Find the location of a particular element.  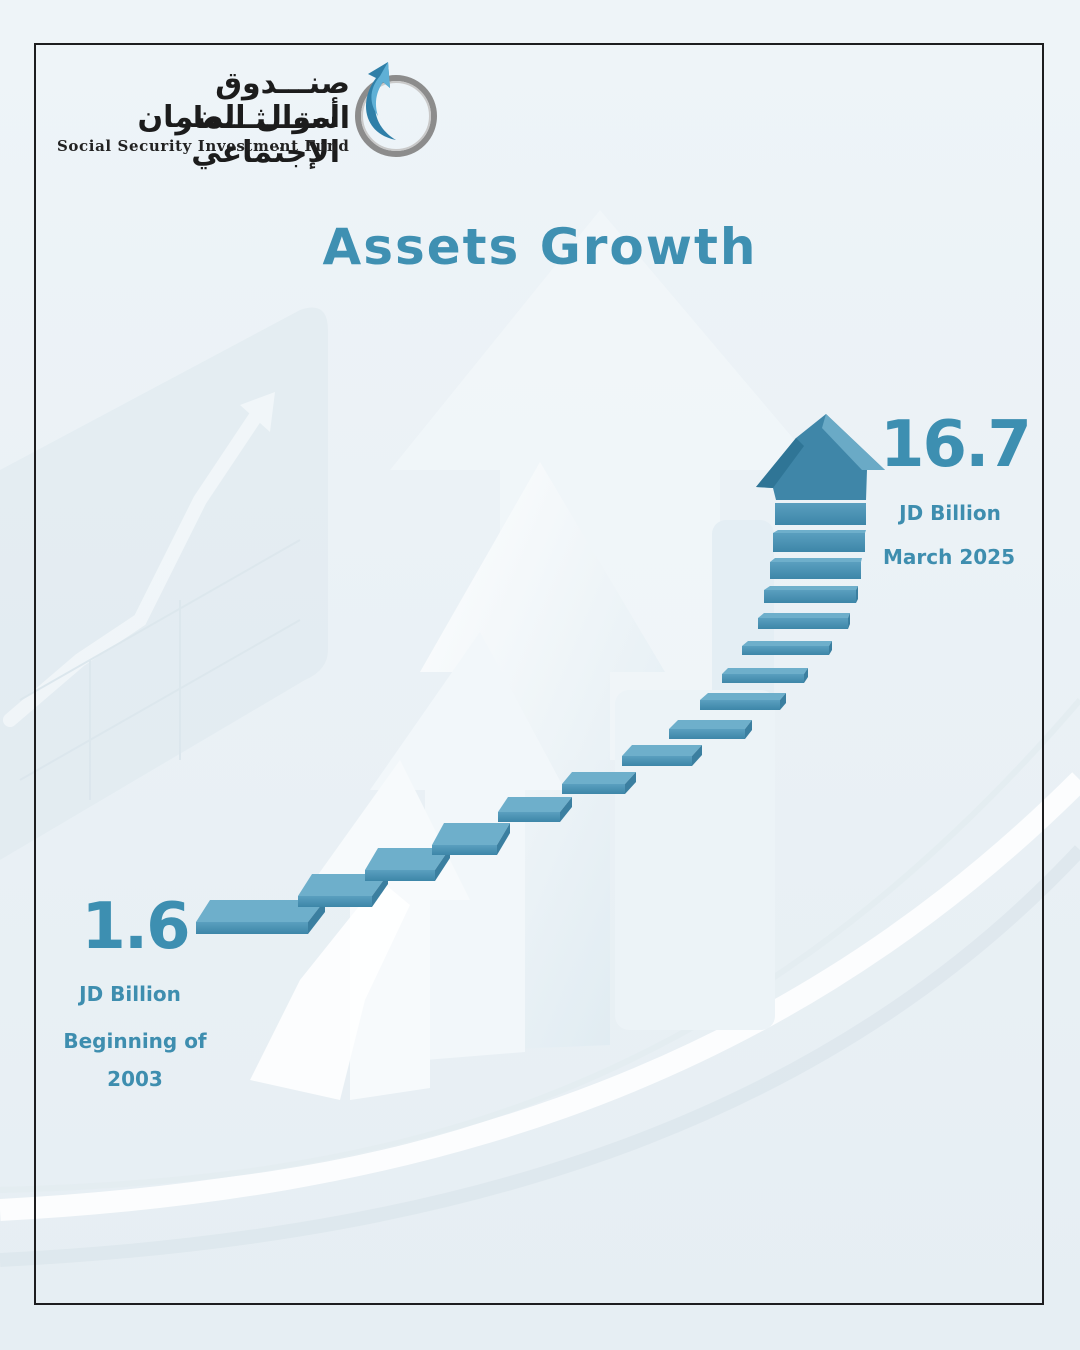

page-title: Assets Growth is located at coordinates (540, 247).